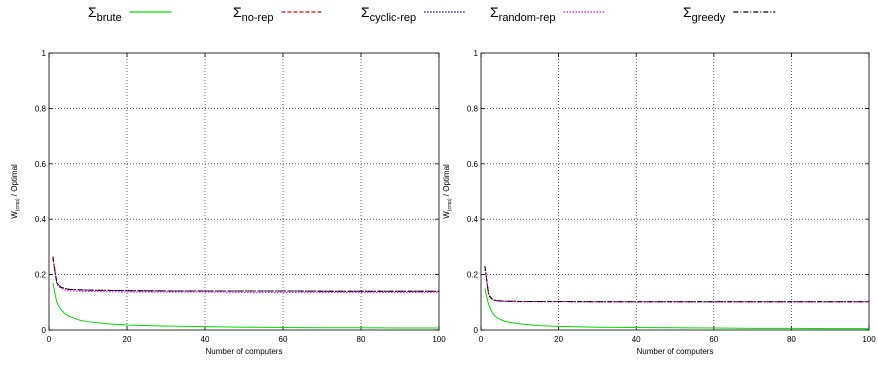  What do you see at coordinates (388, 14) in the screenshot?
I see `legend-label: Σcyclic-rep` at bounding box center [388, 14].